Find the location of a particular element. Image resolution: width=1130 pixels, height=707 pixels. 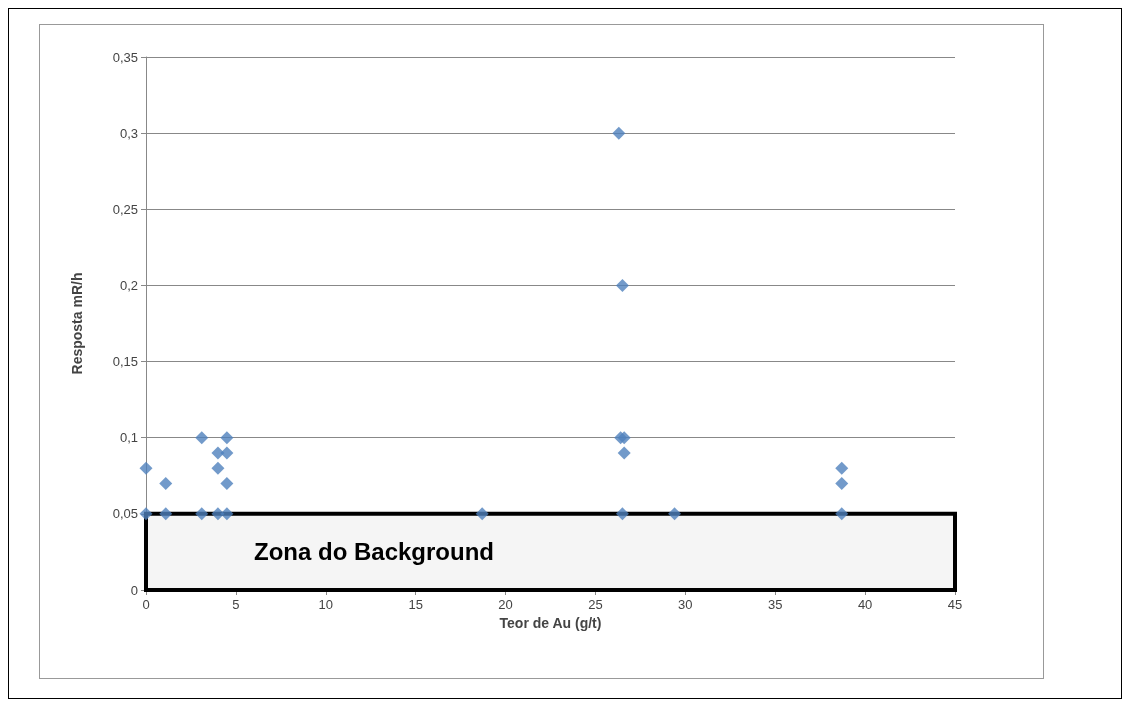

x-tick-label: 5 is located at coordinates (236, 604).